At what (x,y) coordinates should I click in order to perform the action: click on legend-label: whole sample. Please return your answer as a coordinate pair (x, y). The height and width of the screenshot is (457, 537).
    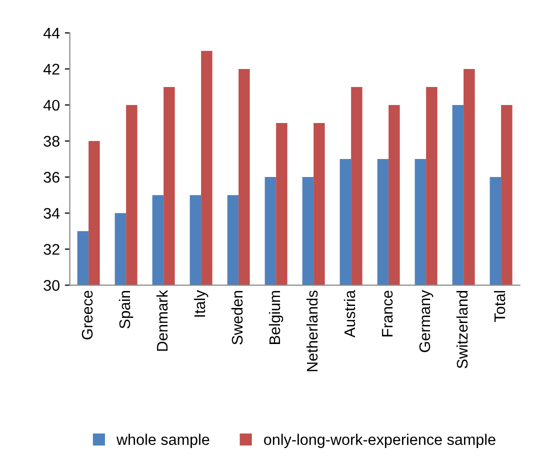
    Looking at the image, I should click on (163, 441).